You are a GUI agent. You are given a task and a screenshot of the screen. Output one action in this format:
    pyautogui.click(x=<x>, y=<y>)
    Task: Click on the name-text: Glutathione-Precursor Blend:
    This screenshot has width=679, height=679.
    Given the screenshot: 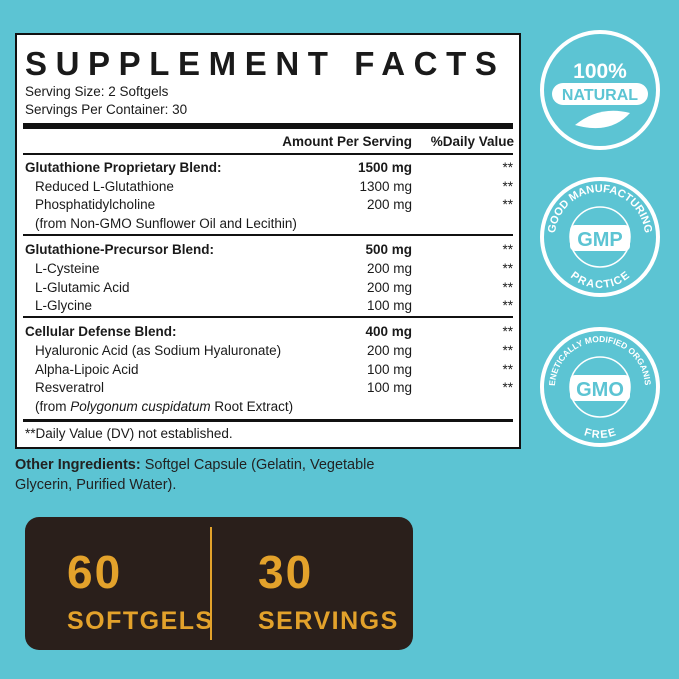 What is the action you would take?
    pyautogui.click(x=120, y=250)
    